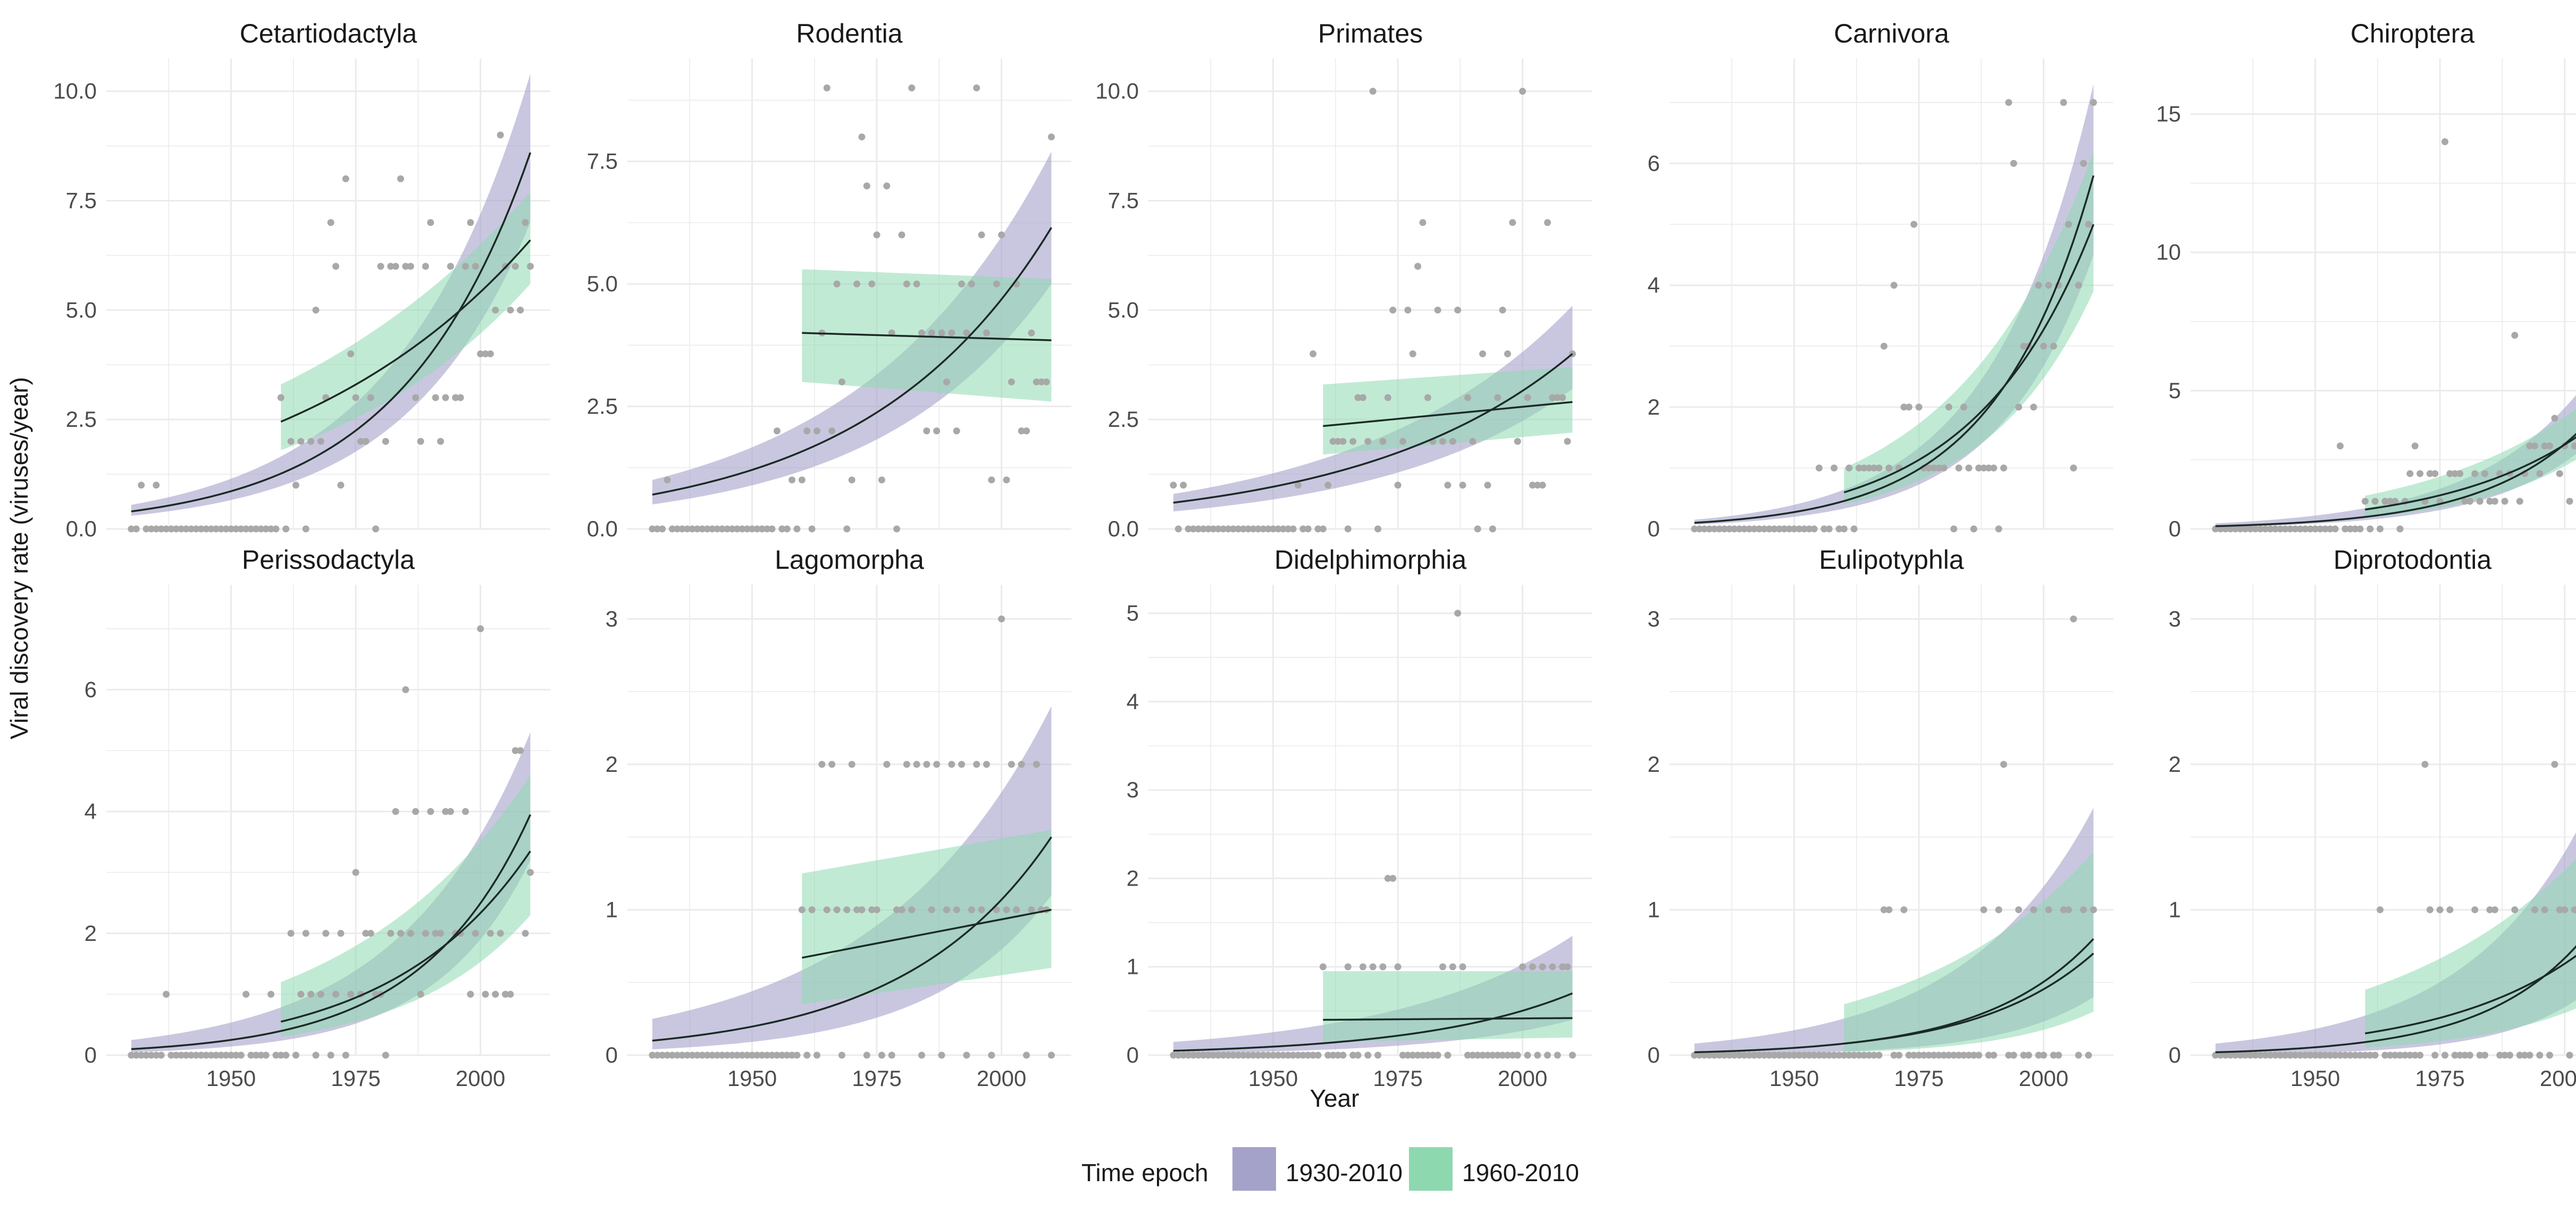  Describe the element at coordinates (1969, 952) in the screenshot. I see `ribbon-1960-2010` at that location.